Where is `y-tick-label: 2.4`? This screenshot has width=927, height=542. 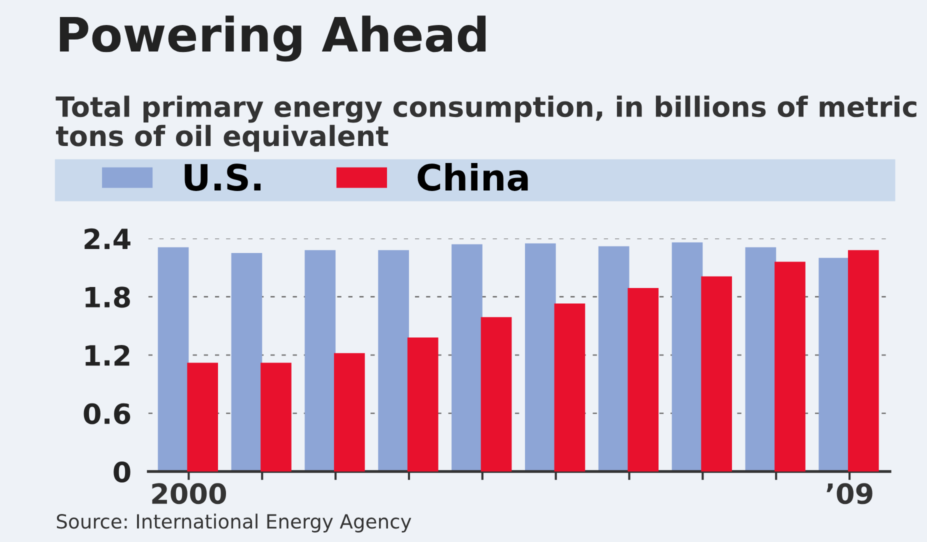 y-tick-label: 2.4 is located at coordinates (107, 239).